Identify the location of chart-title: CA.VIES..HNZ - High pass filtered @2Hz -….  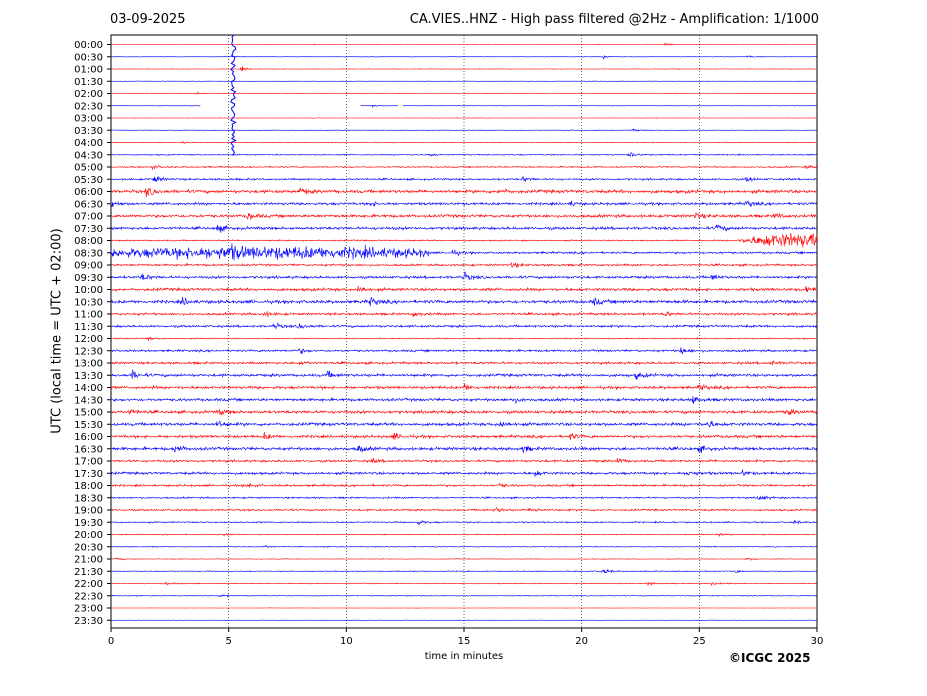
(614, 19).